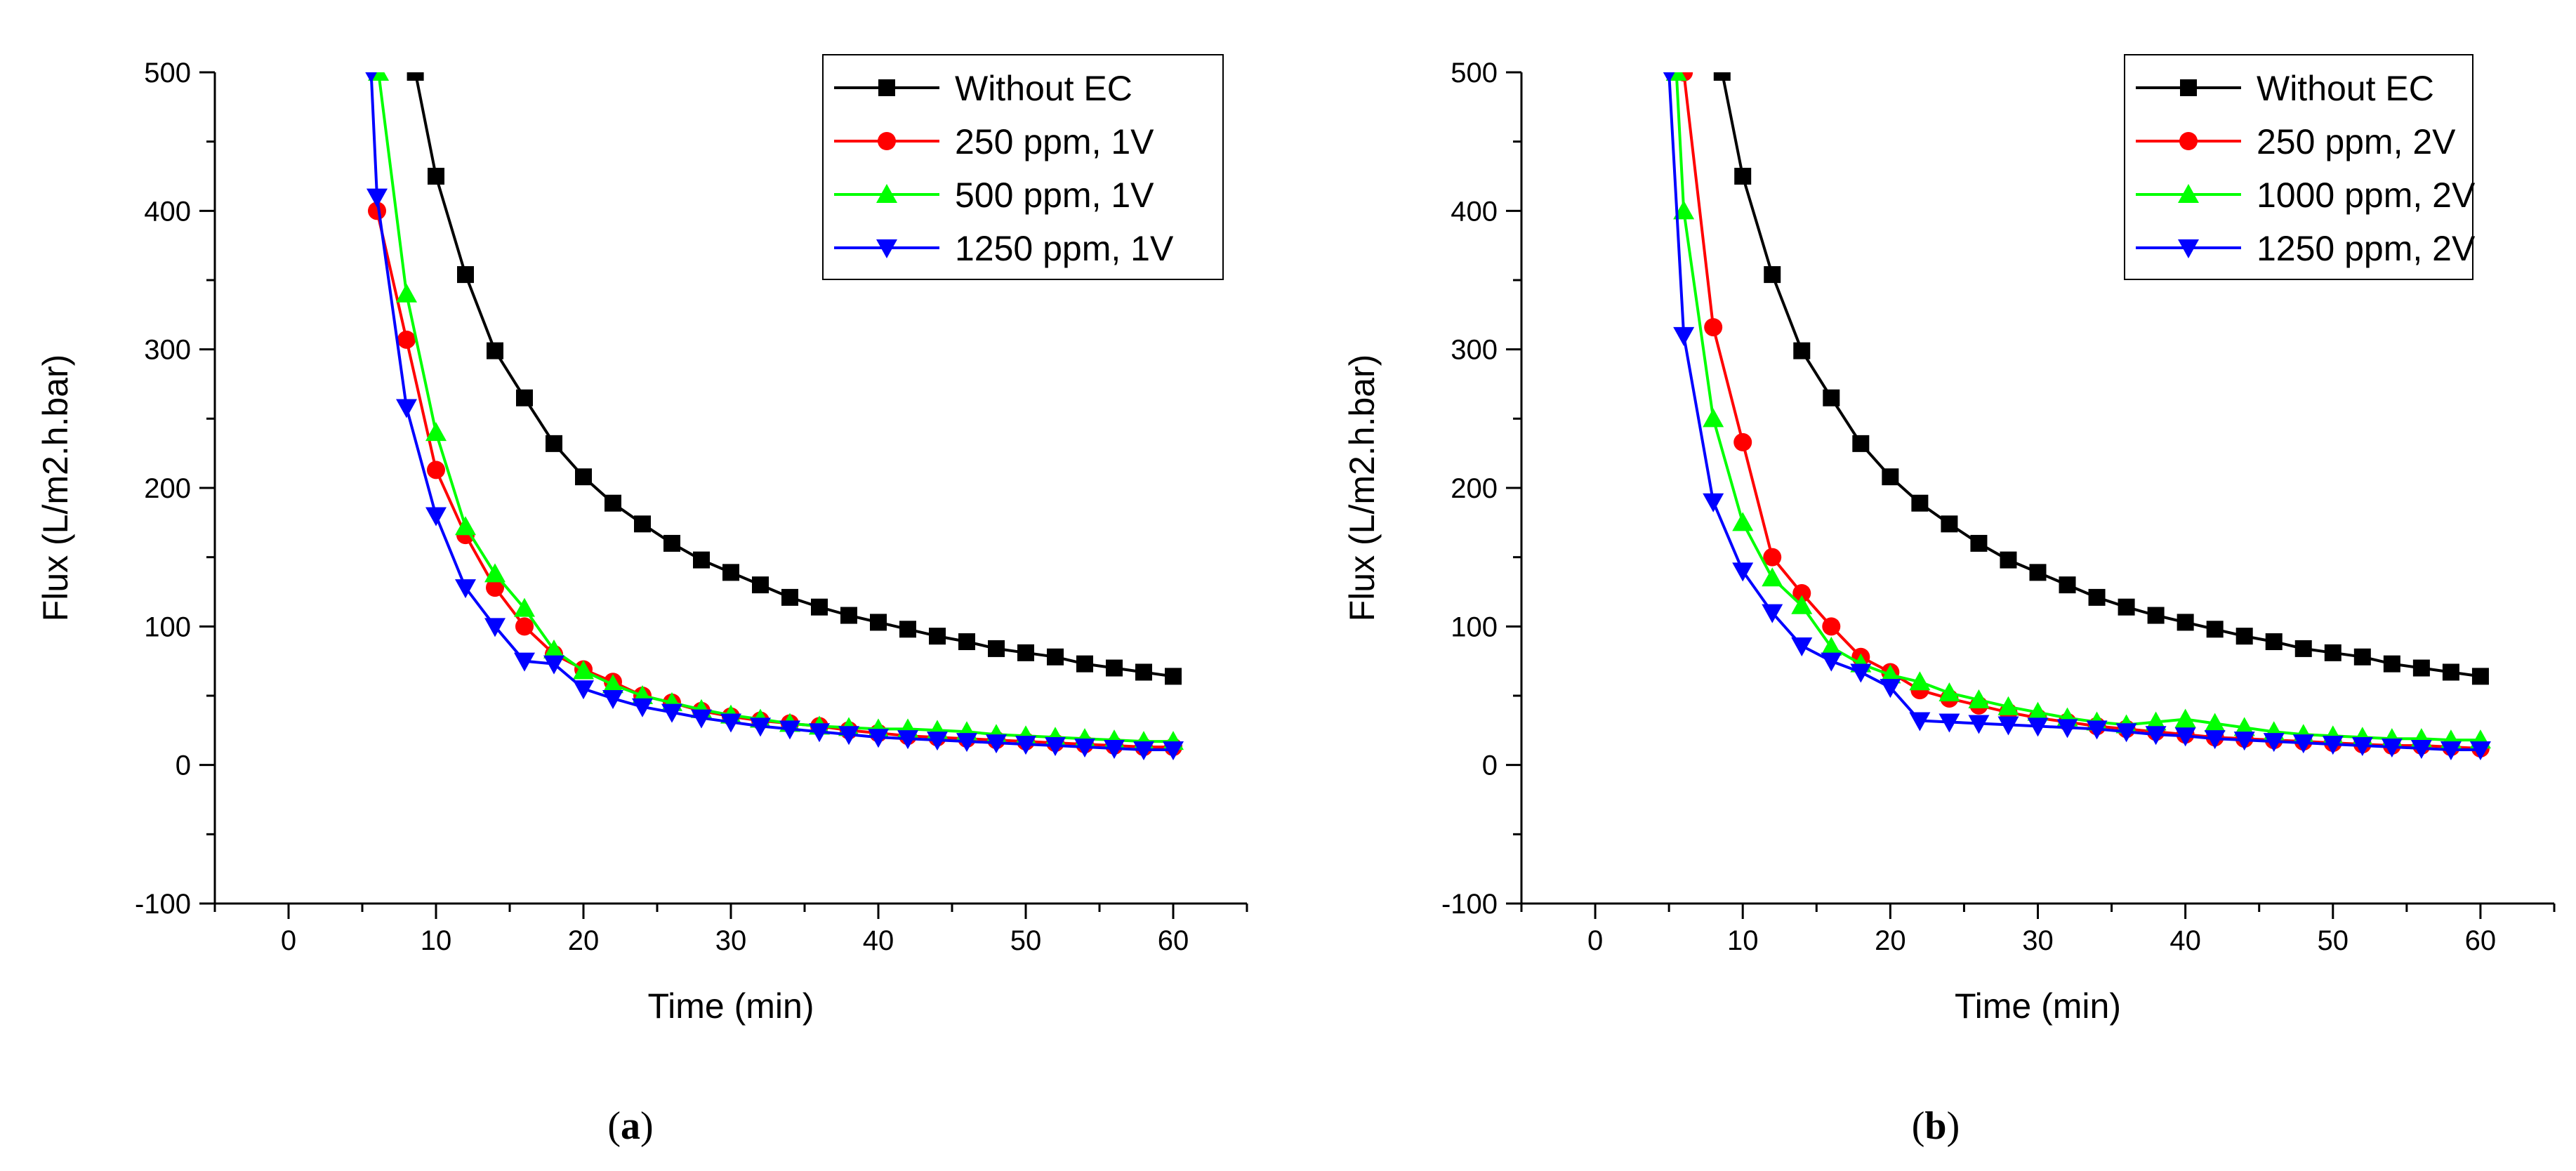  Describe the element at coordinates (878, 940) in the screenshot. I see `x-tick-label: 40` at that location.